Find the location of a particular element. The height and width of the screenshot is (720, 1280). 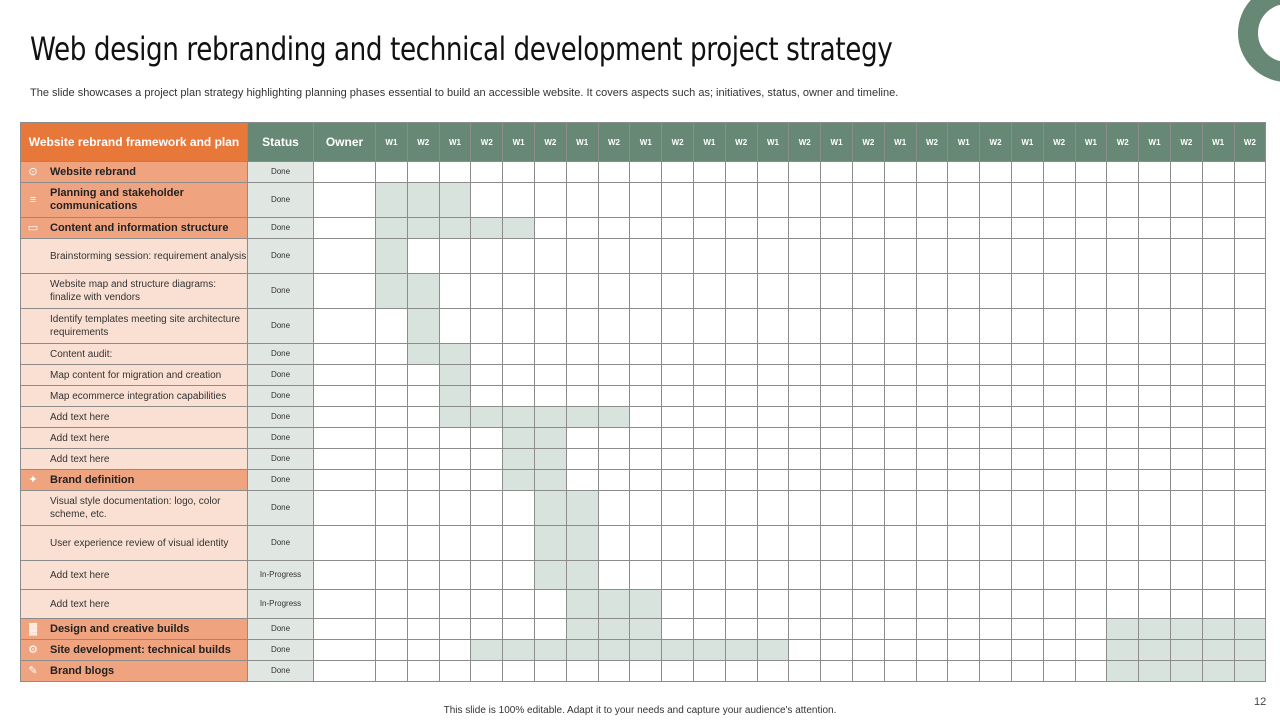

initiative-cell: Map content for migration and creation is located at coordinates (134, 375).